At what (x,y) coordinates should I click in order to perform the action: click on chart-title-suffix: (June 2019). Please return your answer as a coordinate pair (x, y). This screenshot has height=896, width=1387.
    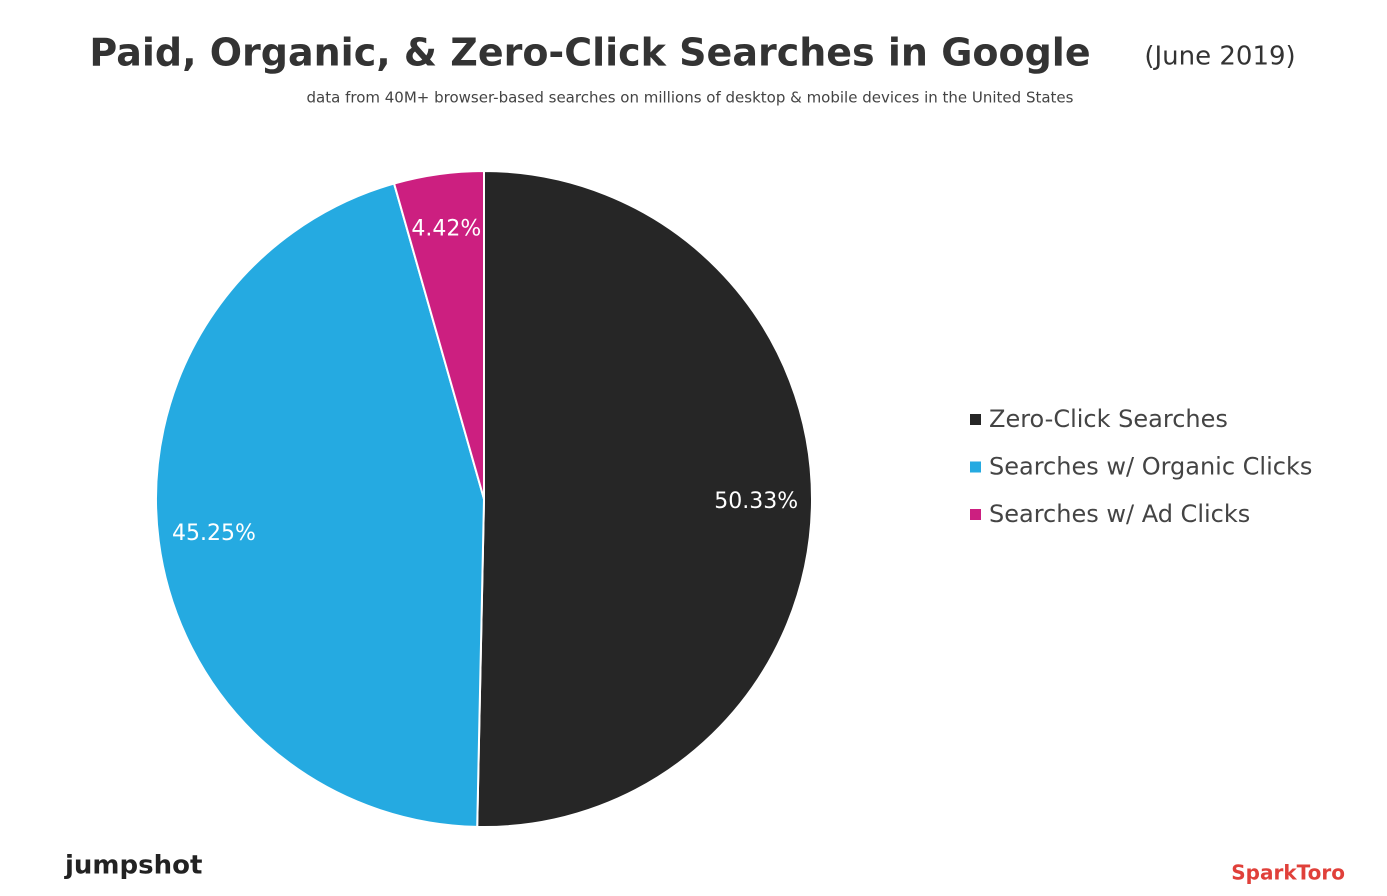
    Looking at the image, I should click on (1219, 57).